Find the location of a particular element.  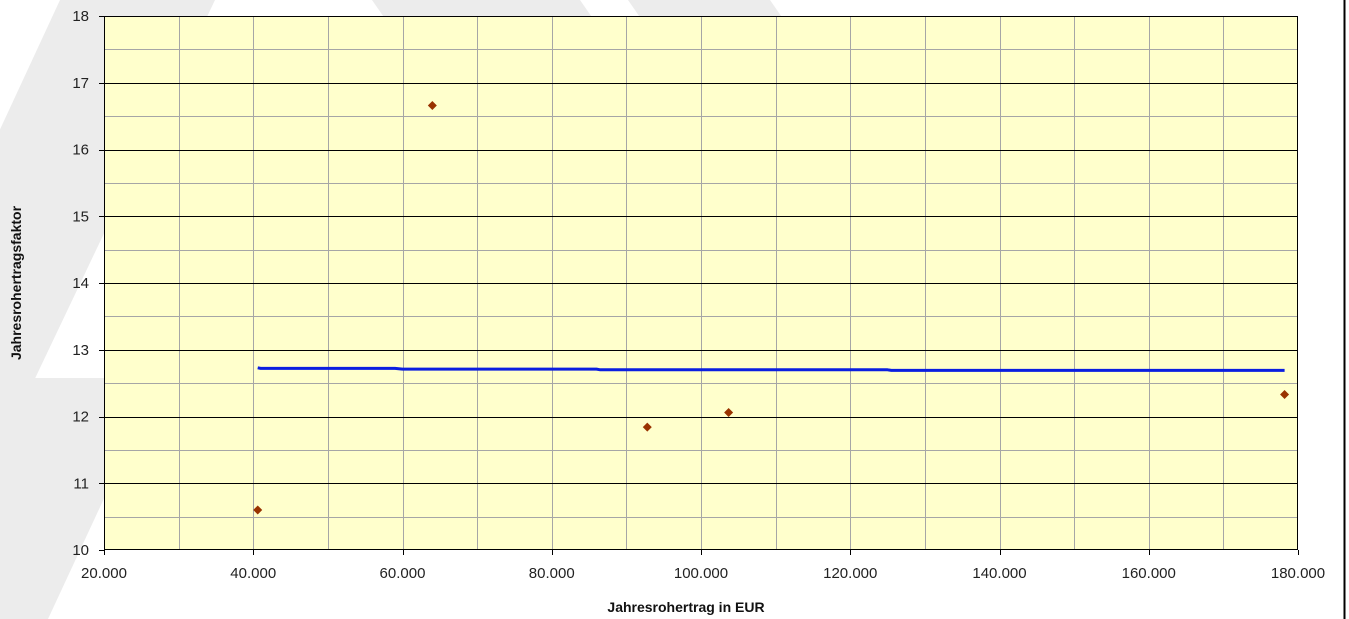

trend-line is located at coordinates (771, 369).